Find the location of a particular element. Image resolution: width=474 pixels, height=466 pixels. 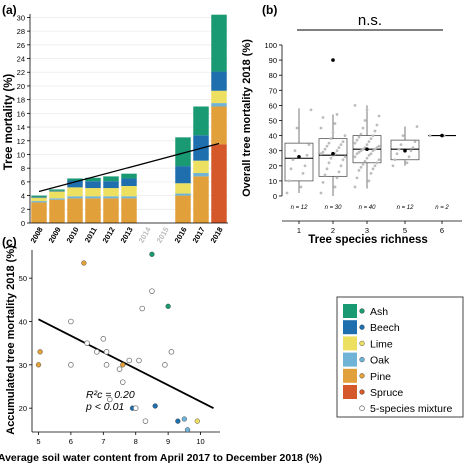

box-mean is located at coordinates (442, 135).